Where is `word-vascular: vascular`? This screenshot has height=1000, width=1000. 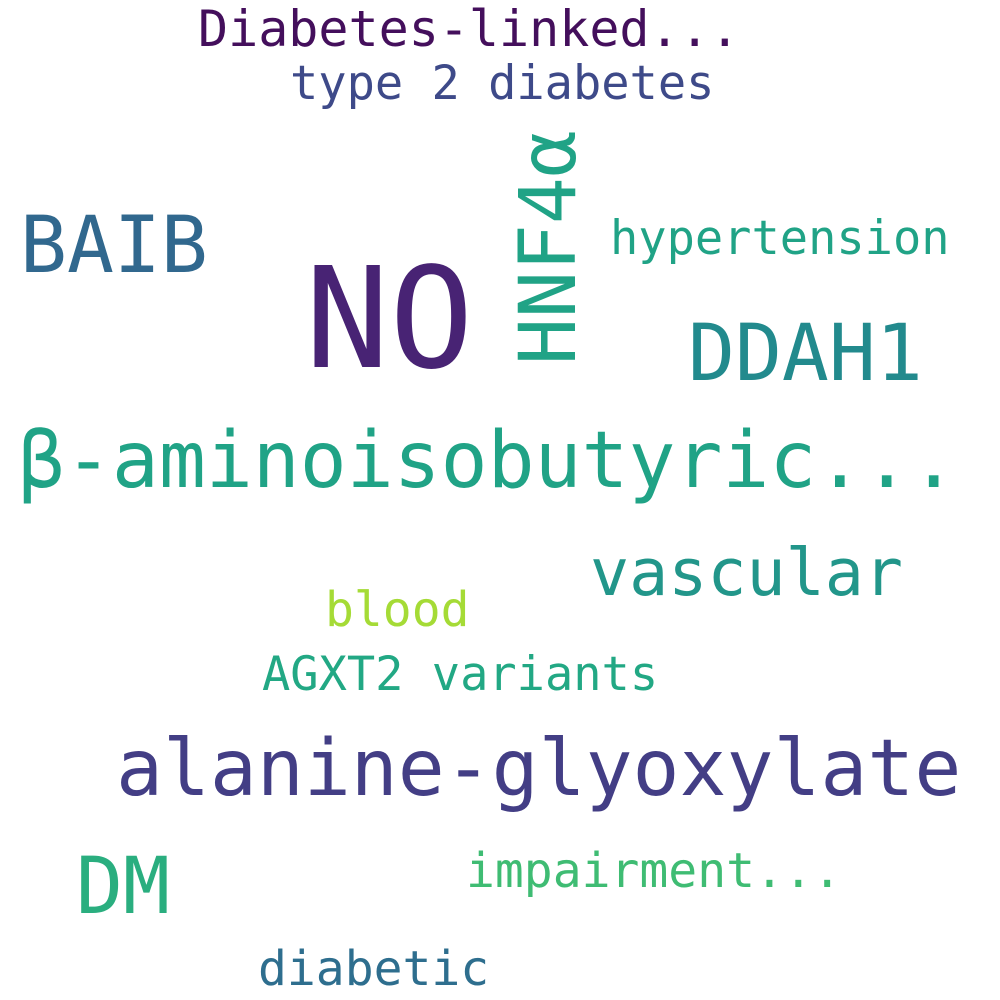
word-vascular: vascular is located at coordinates (747, 573).